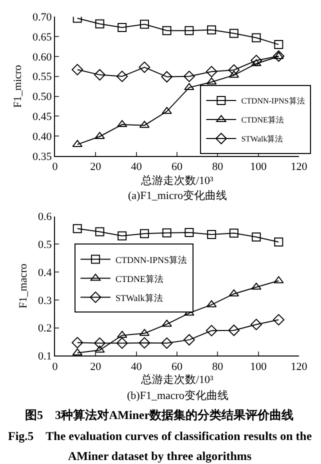 This screenshot has height=464, width=321. I want to click on y-tick-label: 0.2, so click(45, 328).